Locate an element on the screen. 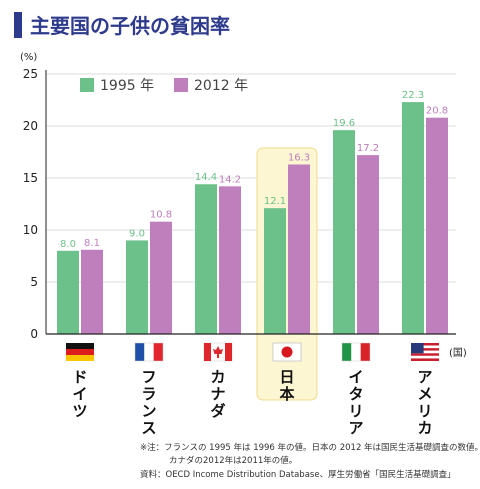 The image size is (480, 489). data-label: 19.6 is located at coordinates (344, 123).